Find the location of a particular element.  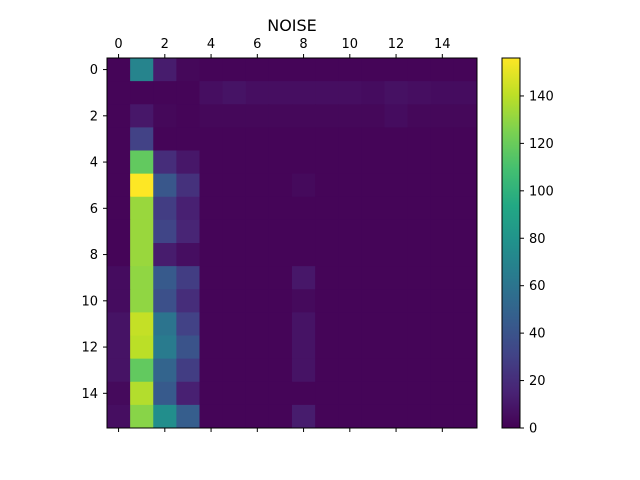

x-tick-label: 6 is located at coordinates (257, 44).